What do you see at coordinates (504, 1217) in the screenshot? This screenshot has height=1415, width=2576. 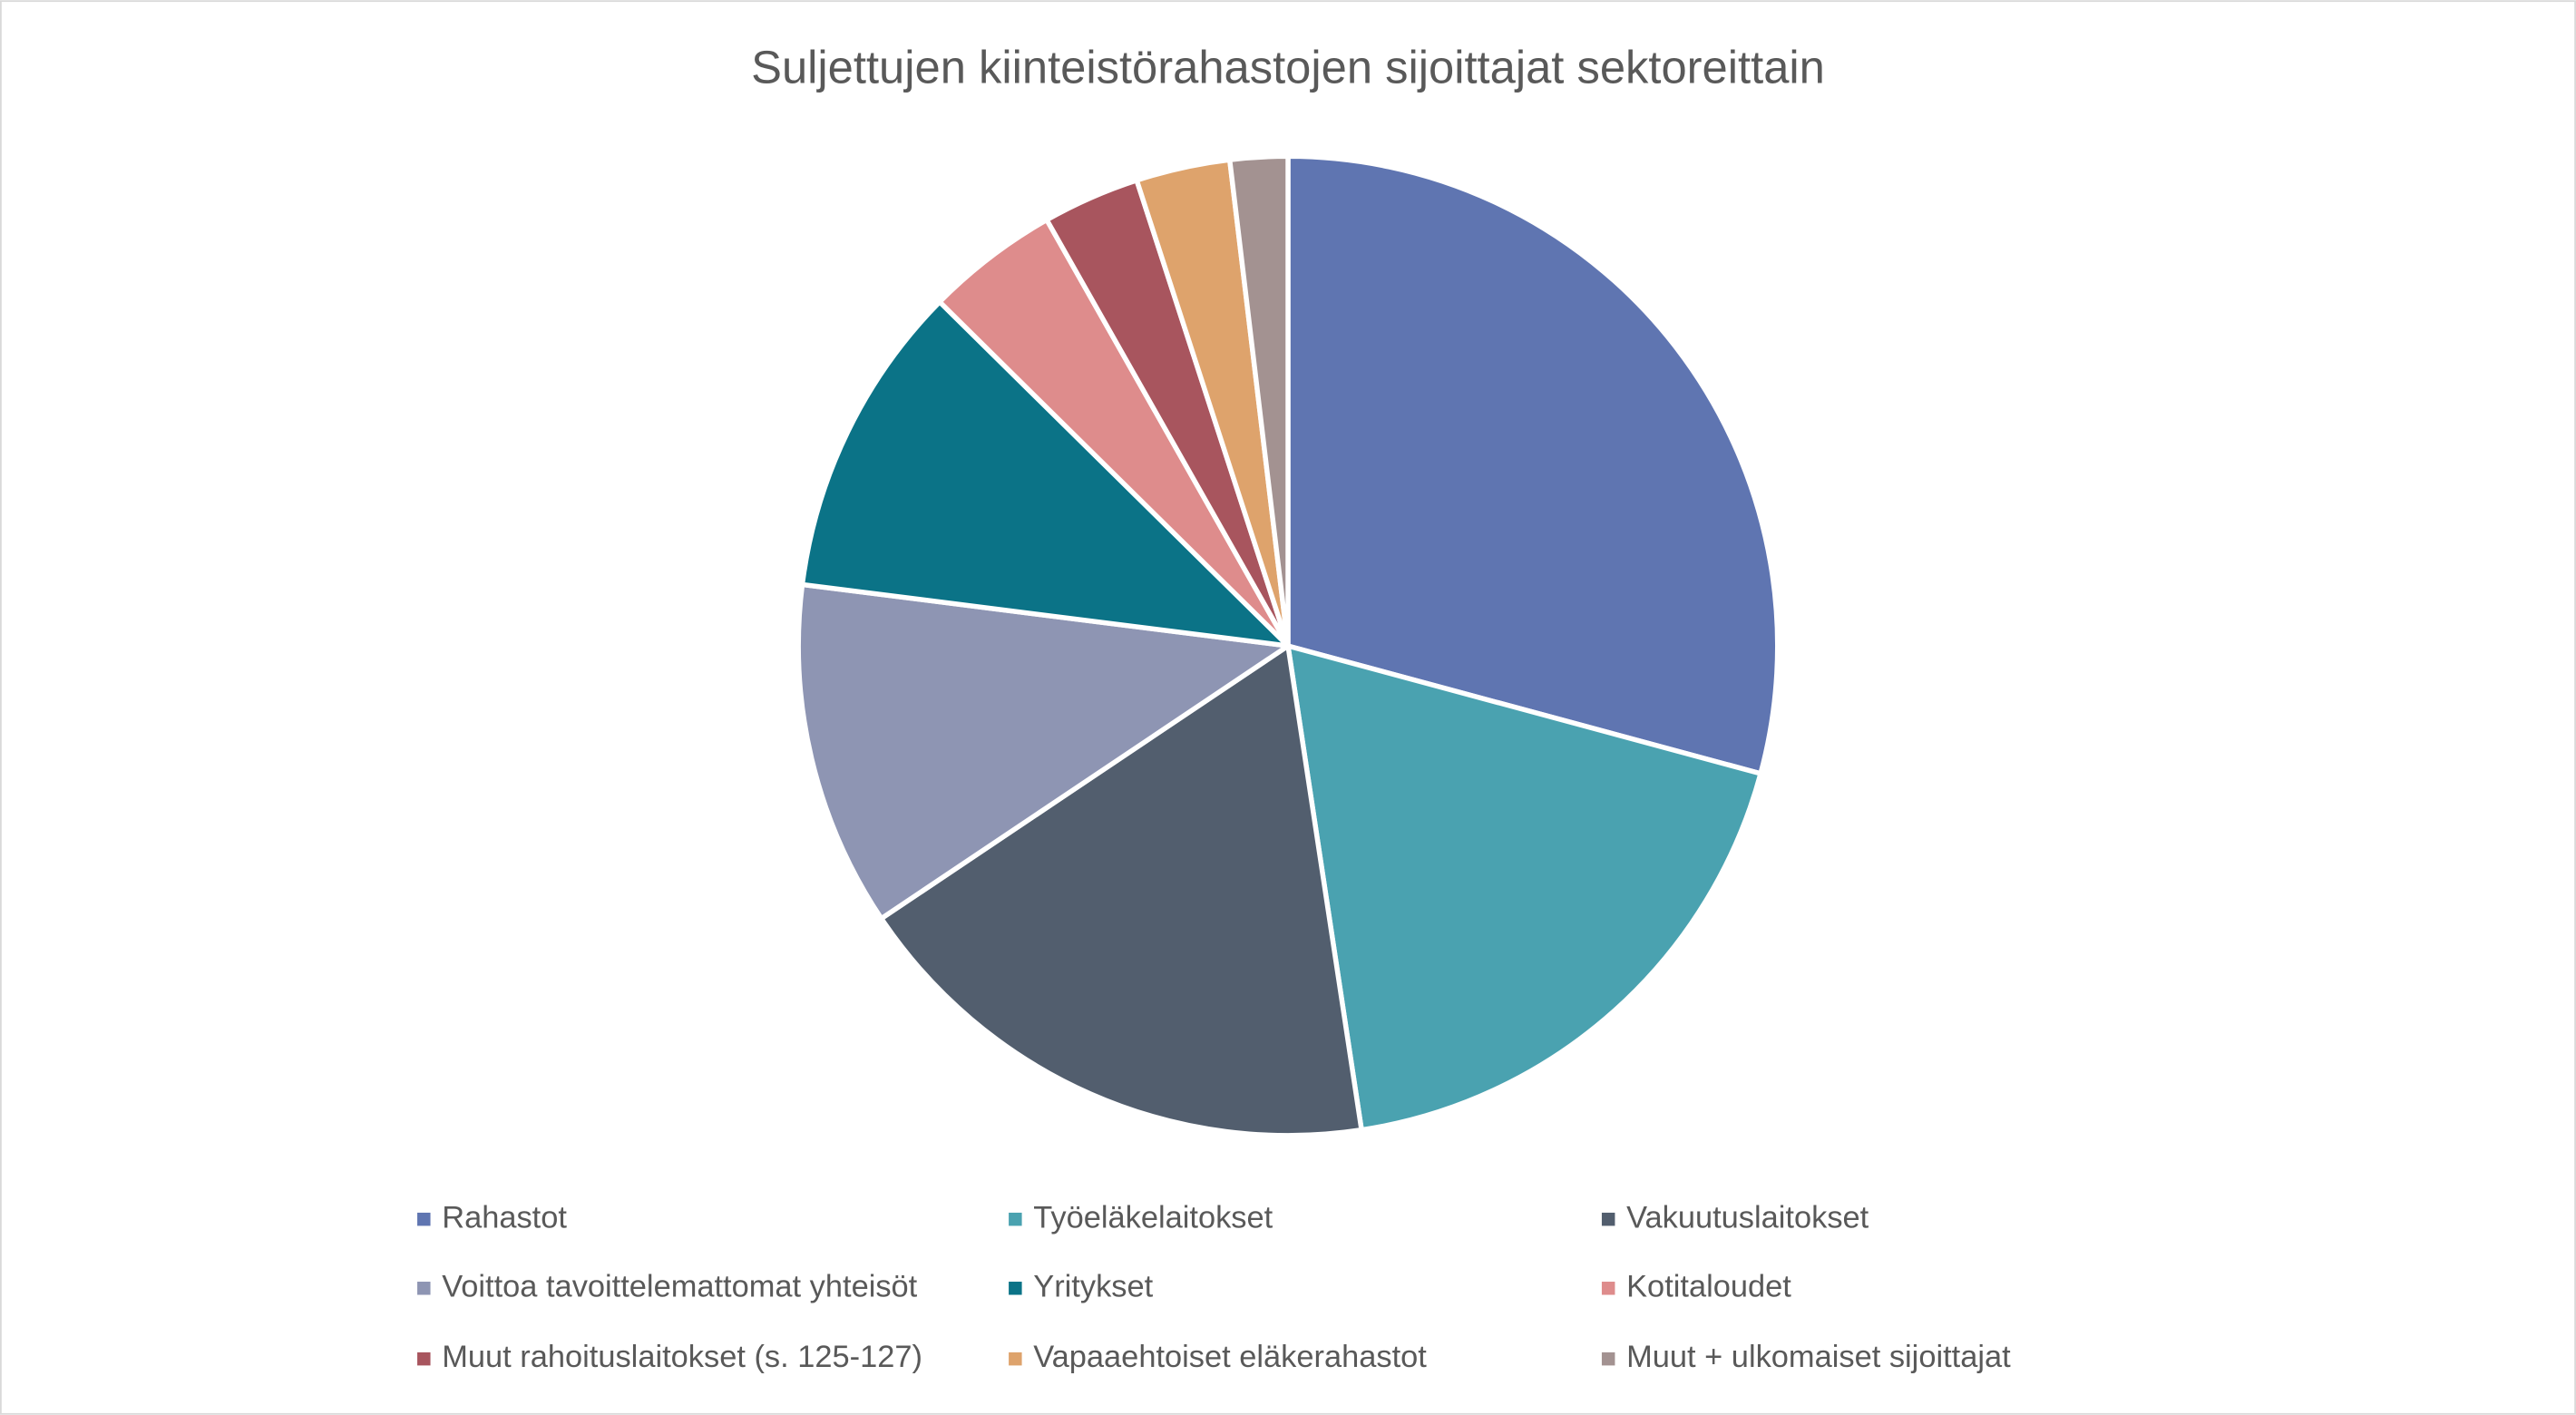 I see `legend-label: Rahastot` at bounding box center [504, 1217].